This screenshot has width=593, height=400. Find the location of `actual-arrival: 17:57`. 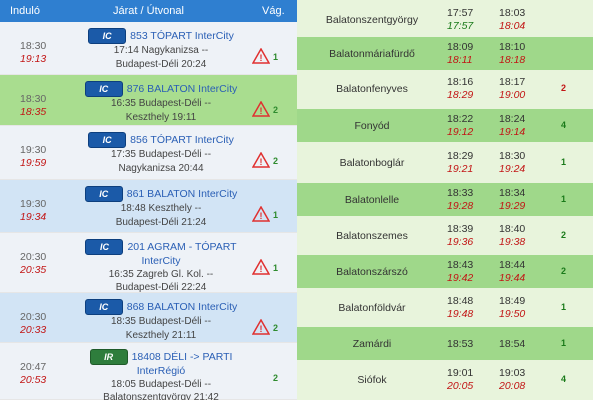

actual-arrival: 17:57 is located at coordinates (460, 25).